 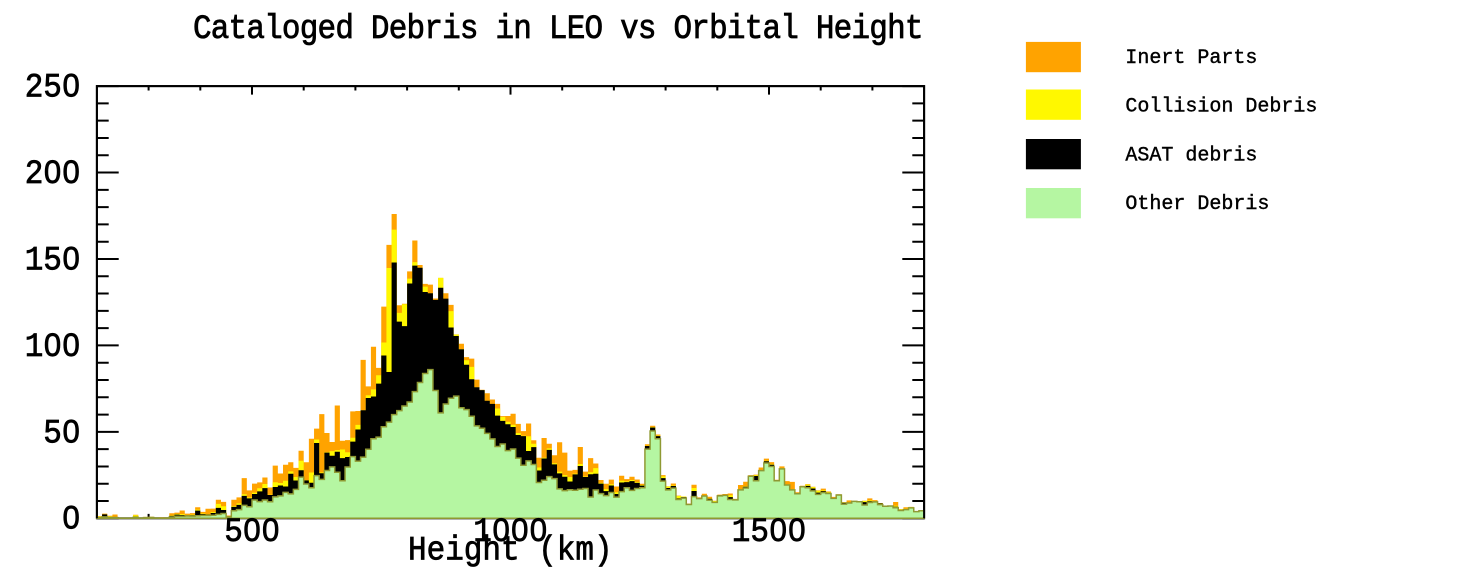 I want to click on svg-text: 50, so click(x=61, y=433).